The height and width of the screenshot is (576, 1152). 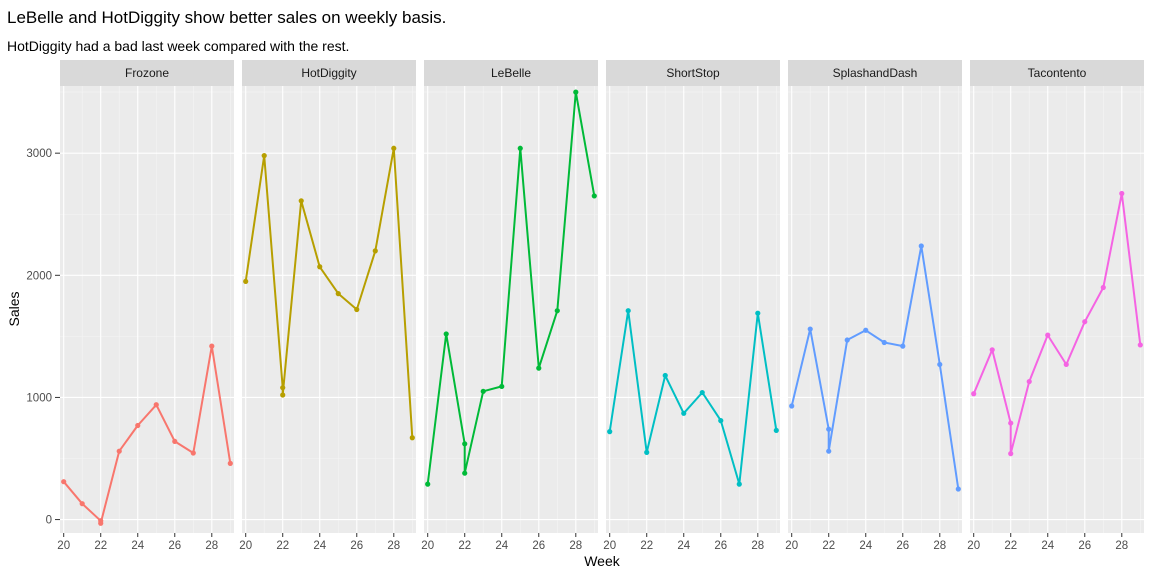 I want to click on facet-strip-frozone, so click(x=147, y=73).